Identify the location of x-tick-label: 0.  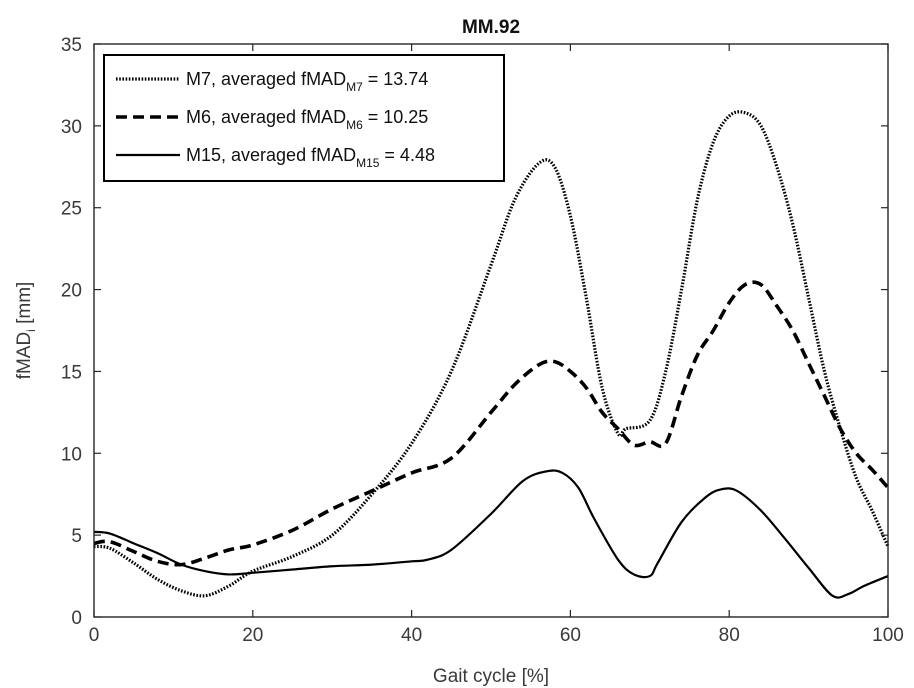
(94, 635).